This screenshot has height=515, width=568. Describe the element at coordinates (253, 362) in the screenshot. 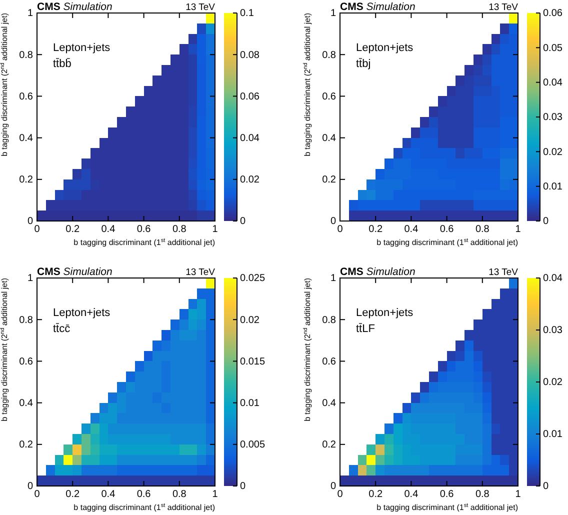

I see `color-bar-label: 0.015` at that location.